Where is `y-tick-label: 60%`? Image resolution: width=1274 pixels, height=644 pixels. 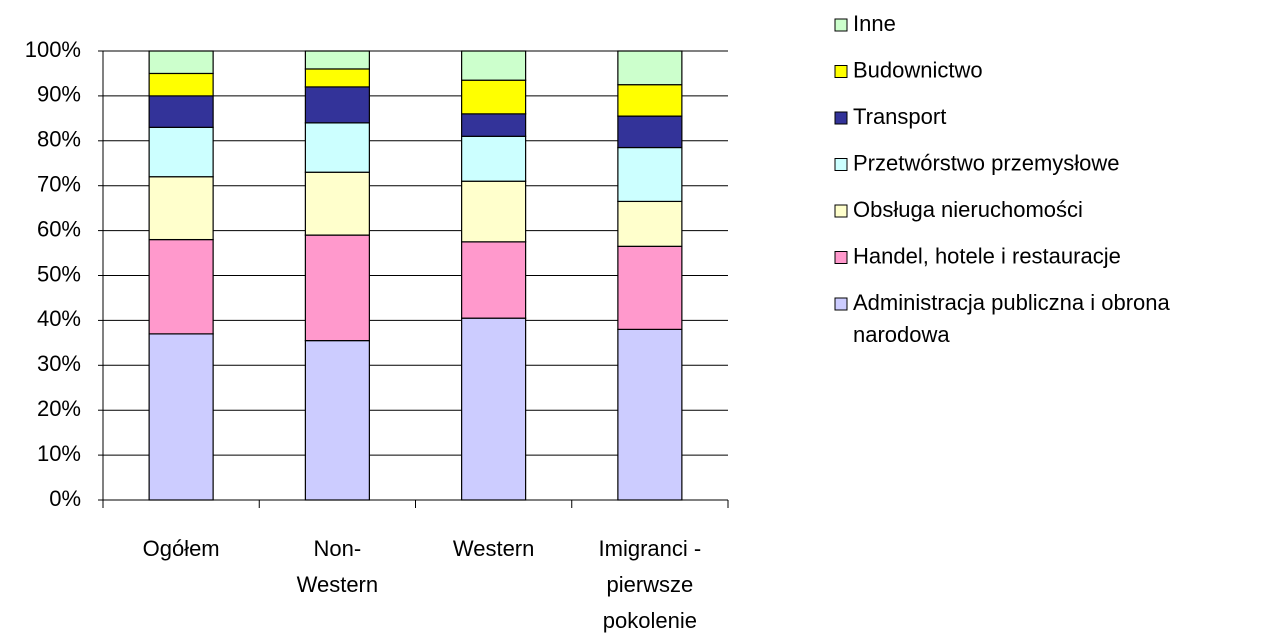 y-tick-label: 60% is located at coordinates (59, 228).